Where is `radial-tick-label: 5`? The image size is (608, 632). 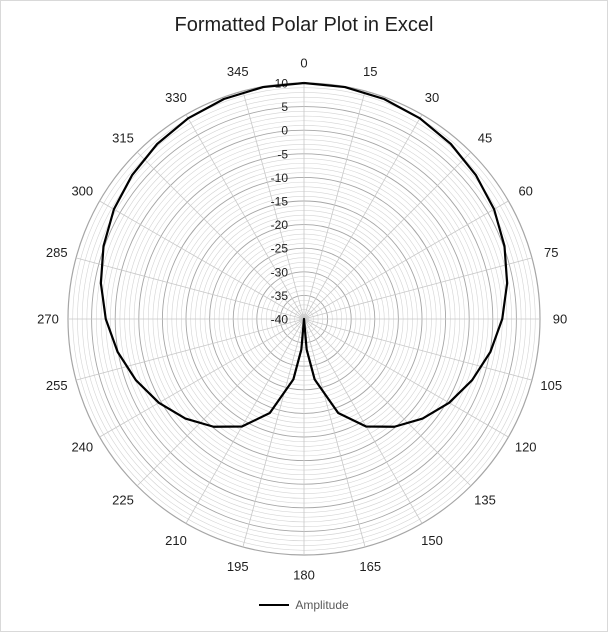 radial-tick-label: 5 is located at coordinates (284, 107).